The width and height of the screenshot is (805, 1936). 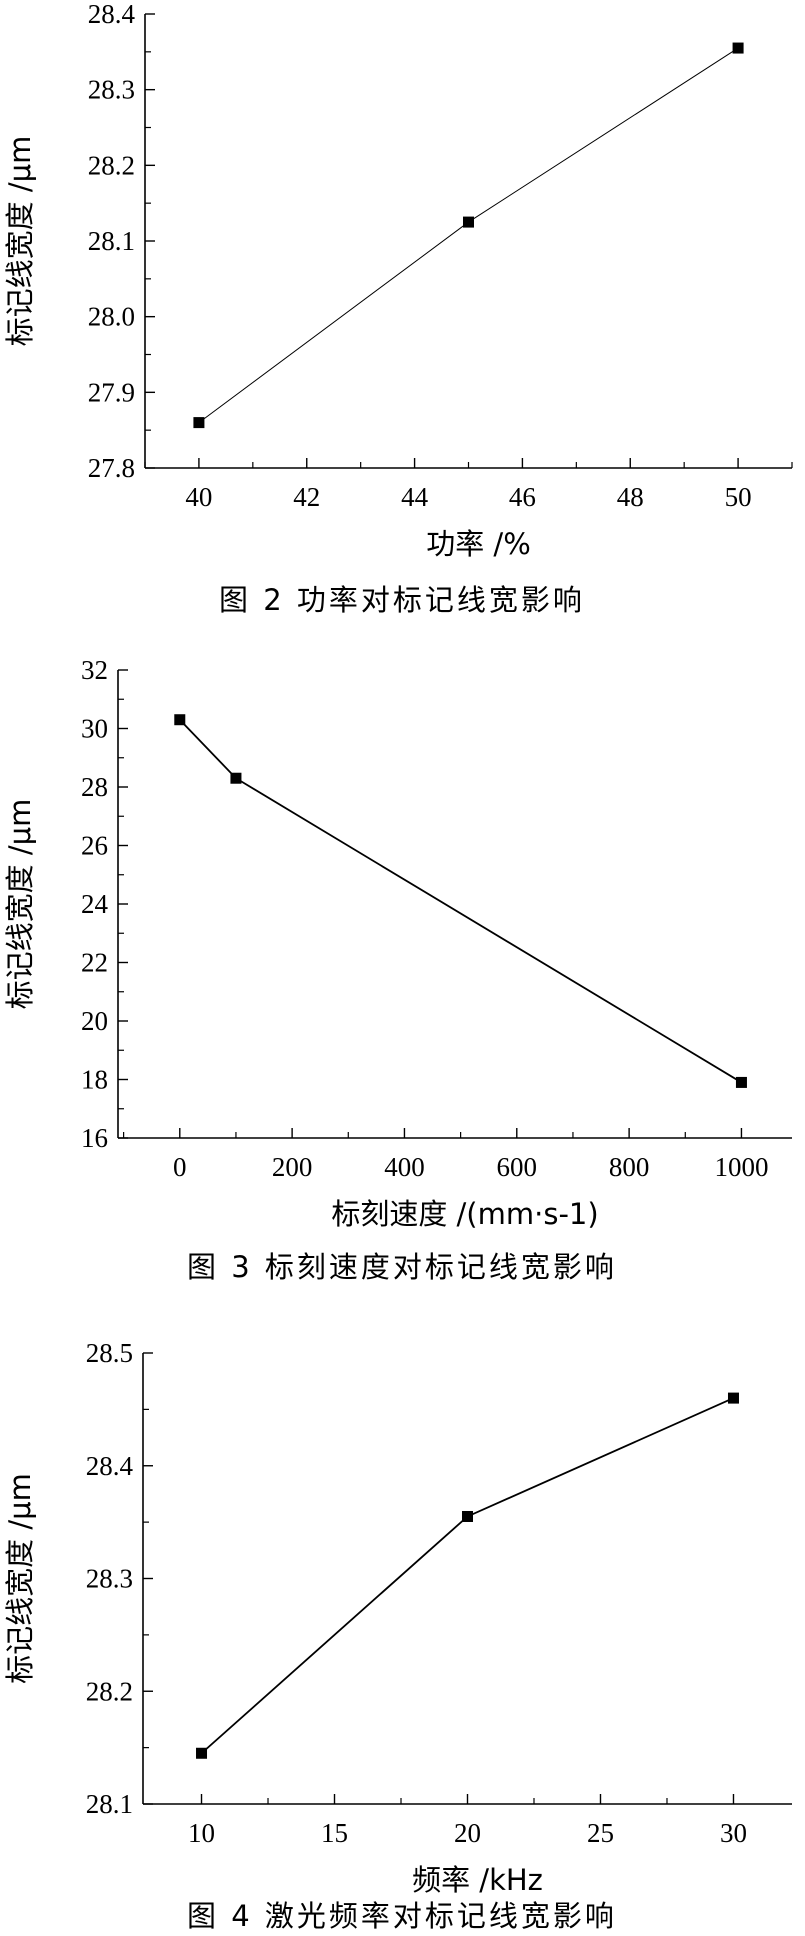 What do you see at coordinates (111, 241) in the screenshot?
I see `chart-0-y-tick-label: 28.1` at bounding box center [111, 241].